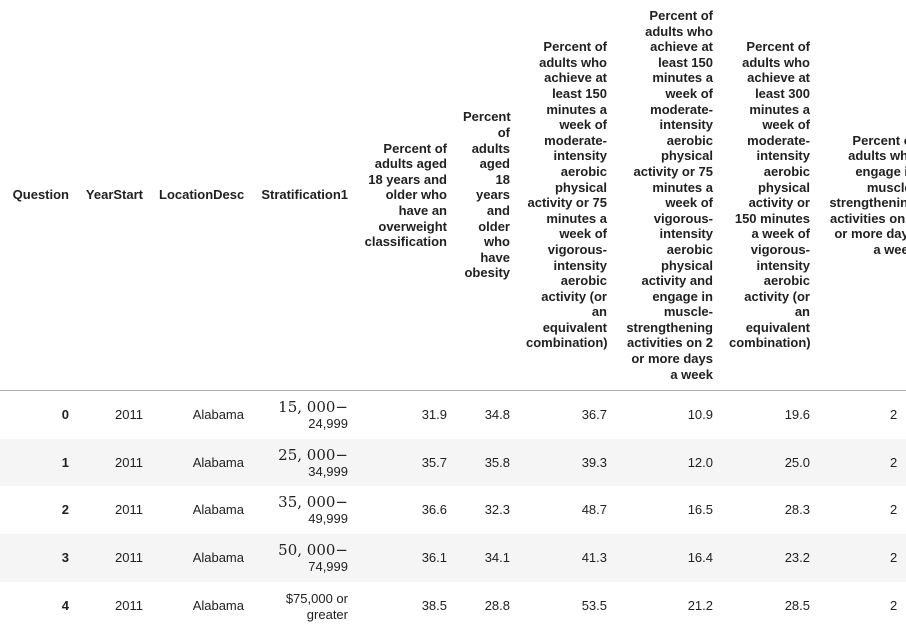 This screenshot has height=624, width=906. What do you see at coordinates (700, 558) in the screenshot?
I see `value-cell: 16.4` at bounding box center [700, 558].